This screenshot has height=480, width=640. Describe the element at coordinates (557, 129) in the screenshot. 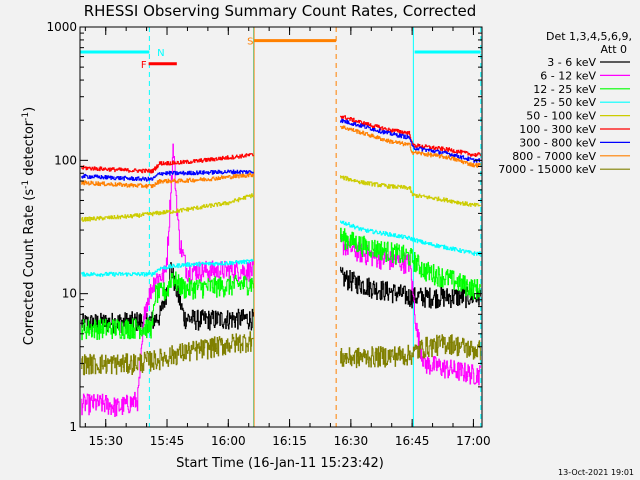

I see `legend-label: 100 - 300 keV` at that location.